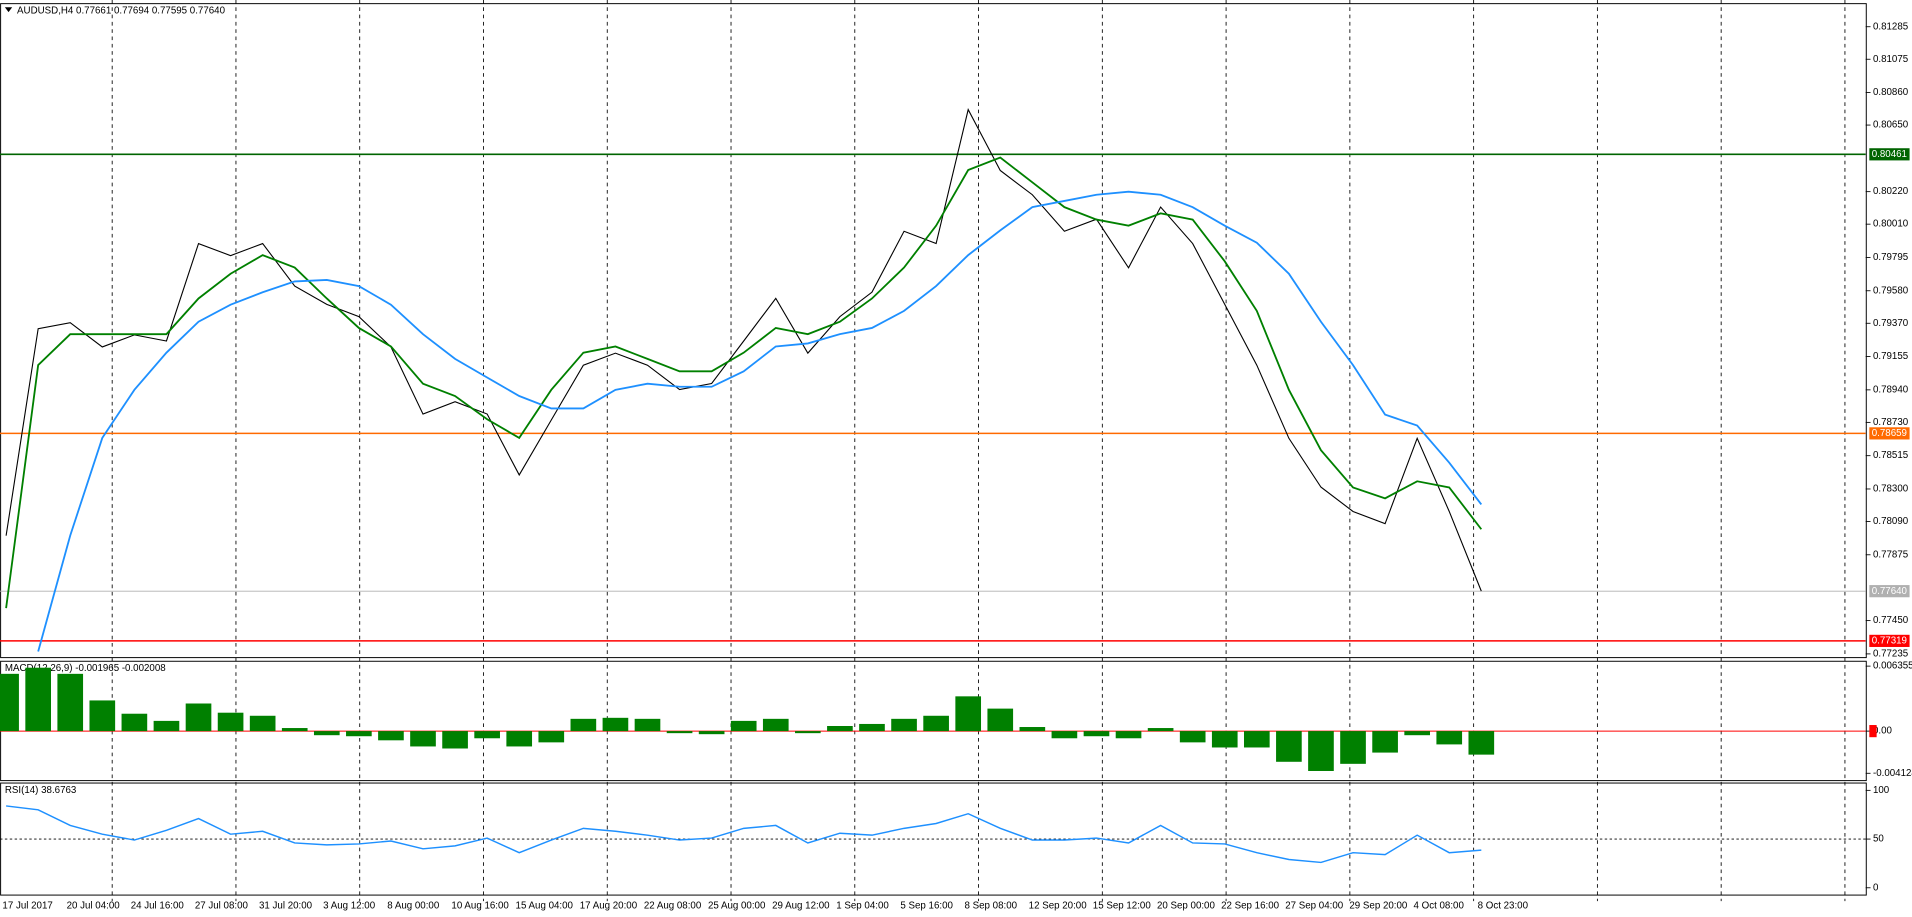 This screenshot has height=917, width=1912. I want to click on level-tag, so click(1873, 731).